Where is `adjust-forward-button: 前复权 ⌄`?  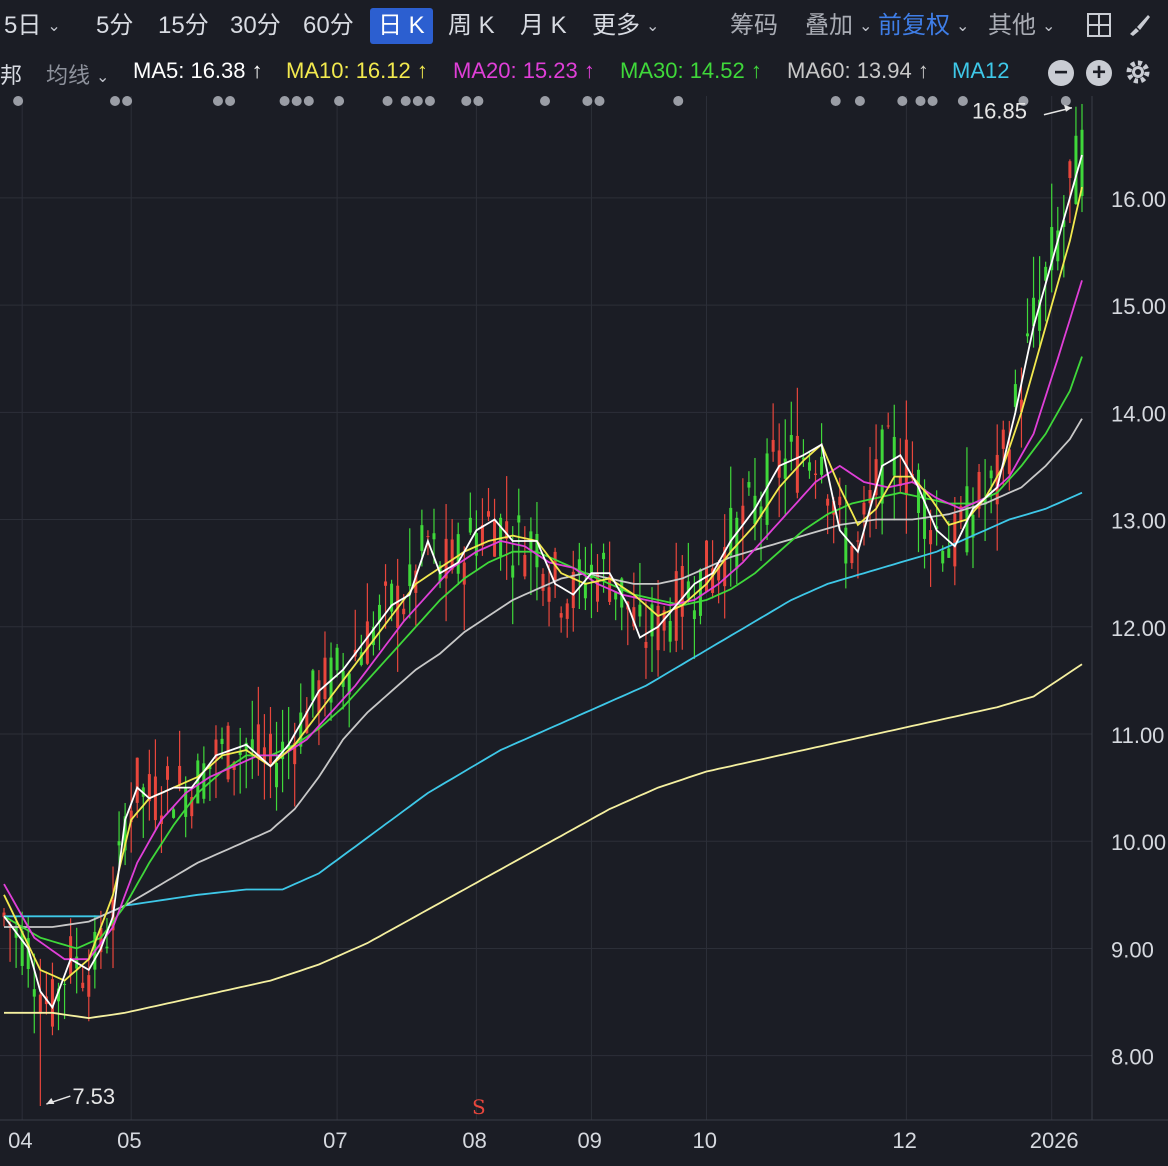 adjust-forward-button: 前复权 ⌄ is located at coordinates (923, 26).